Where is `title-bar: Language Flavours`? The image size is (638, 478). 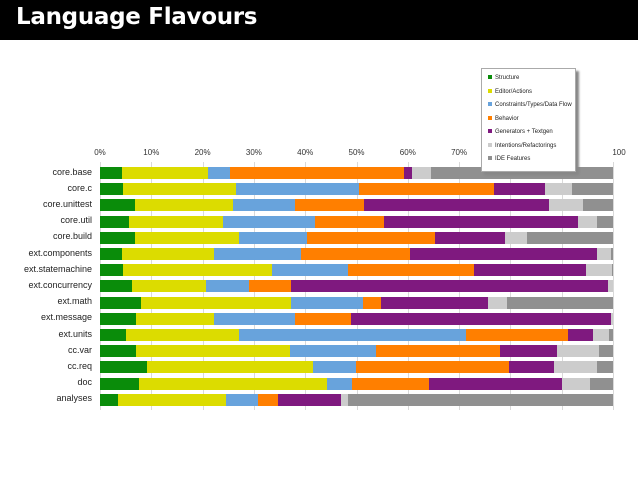
title-bar: Language Flavours is located at coordinates (319, 20).